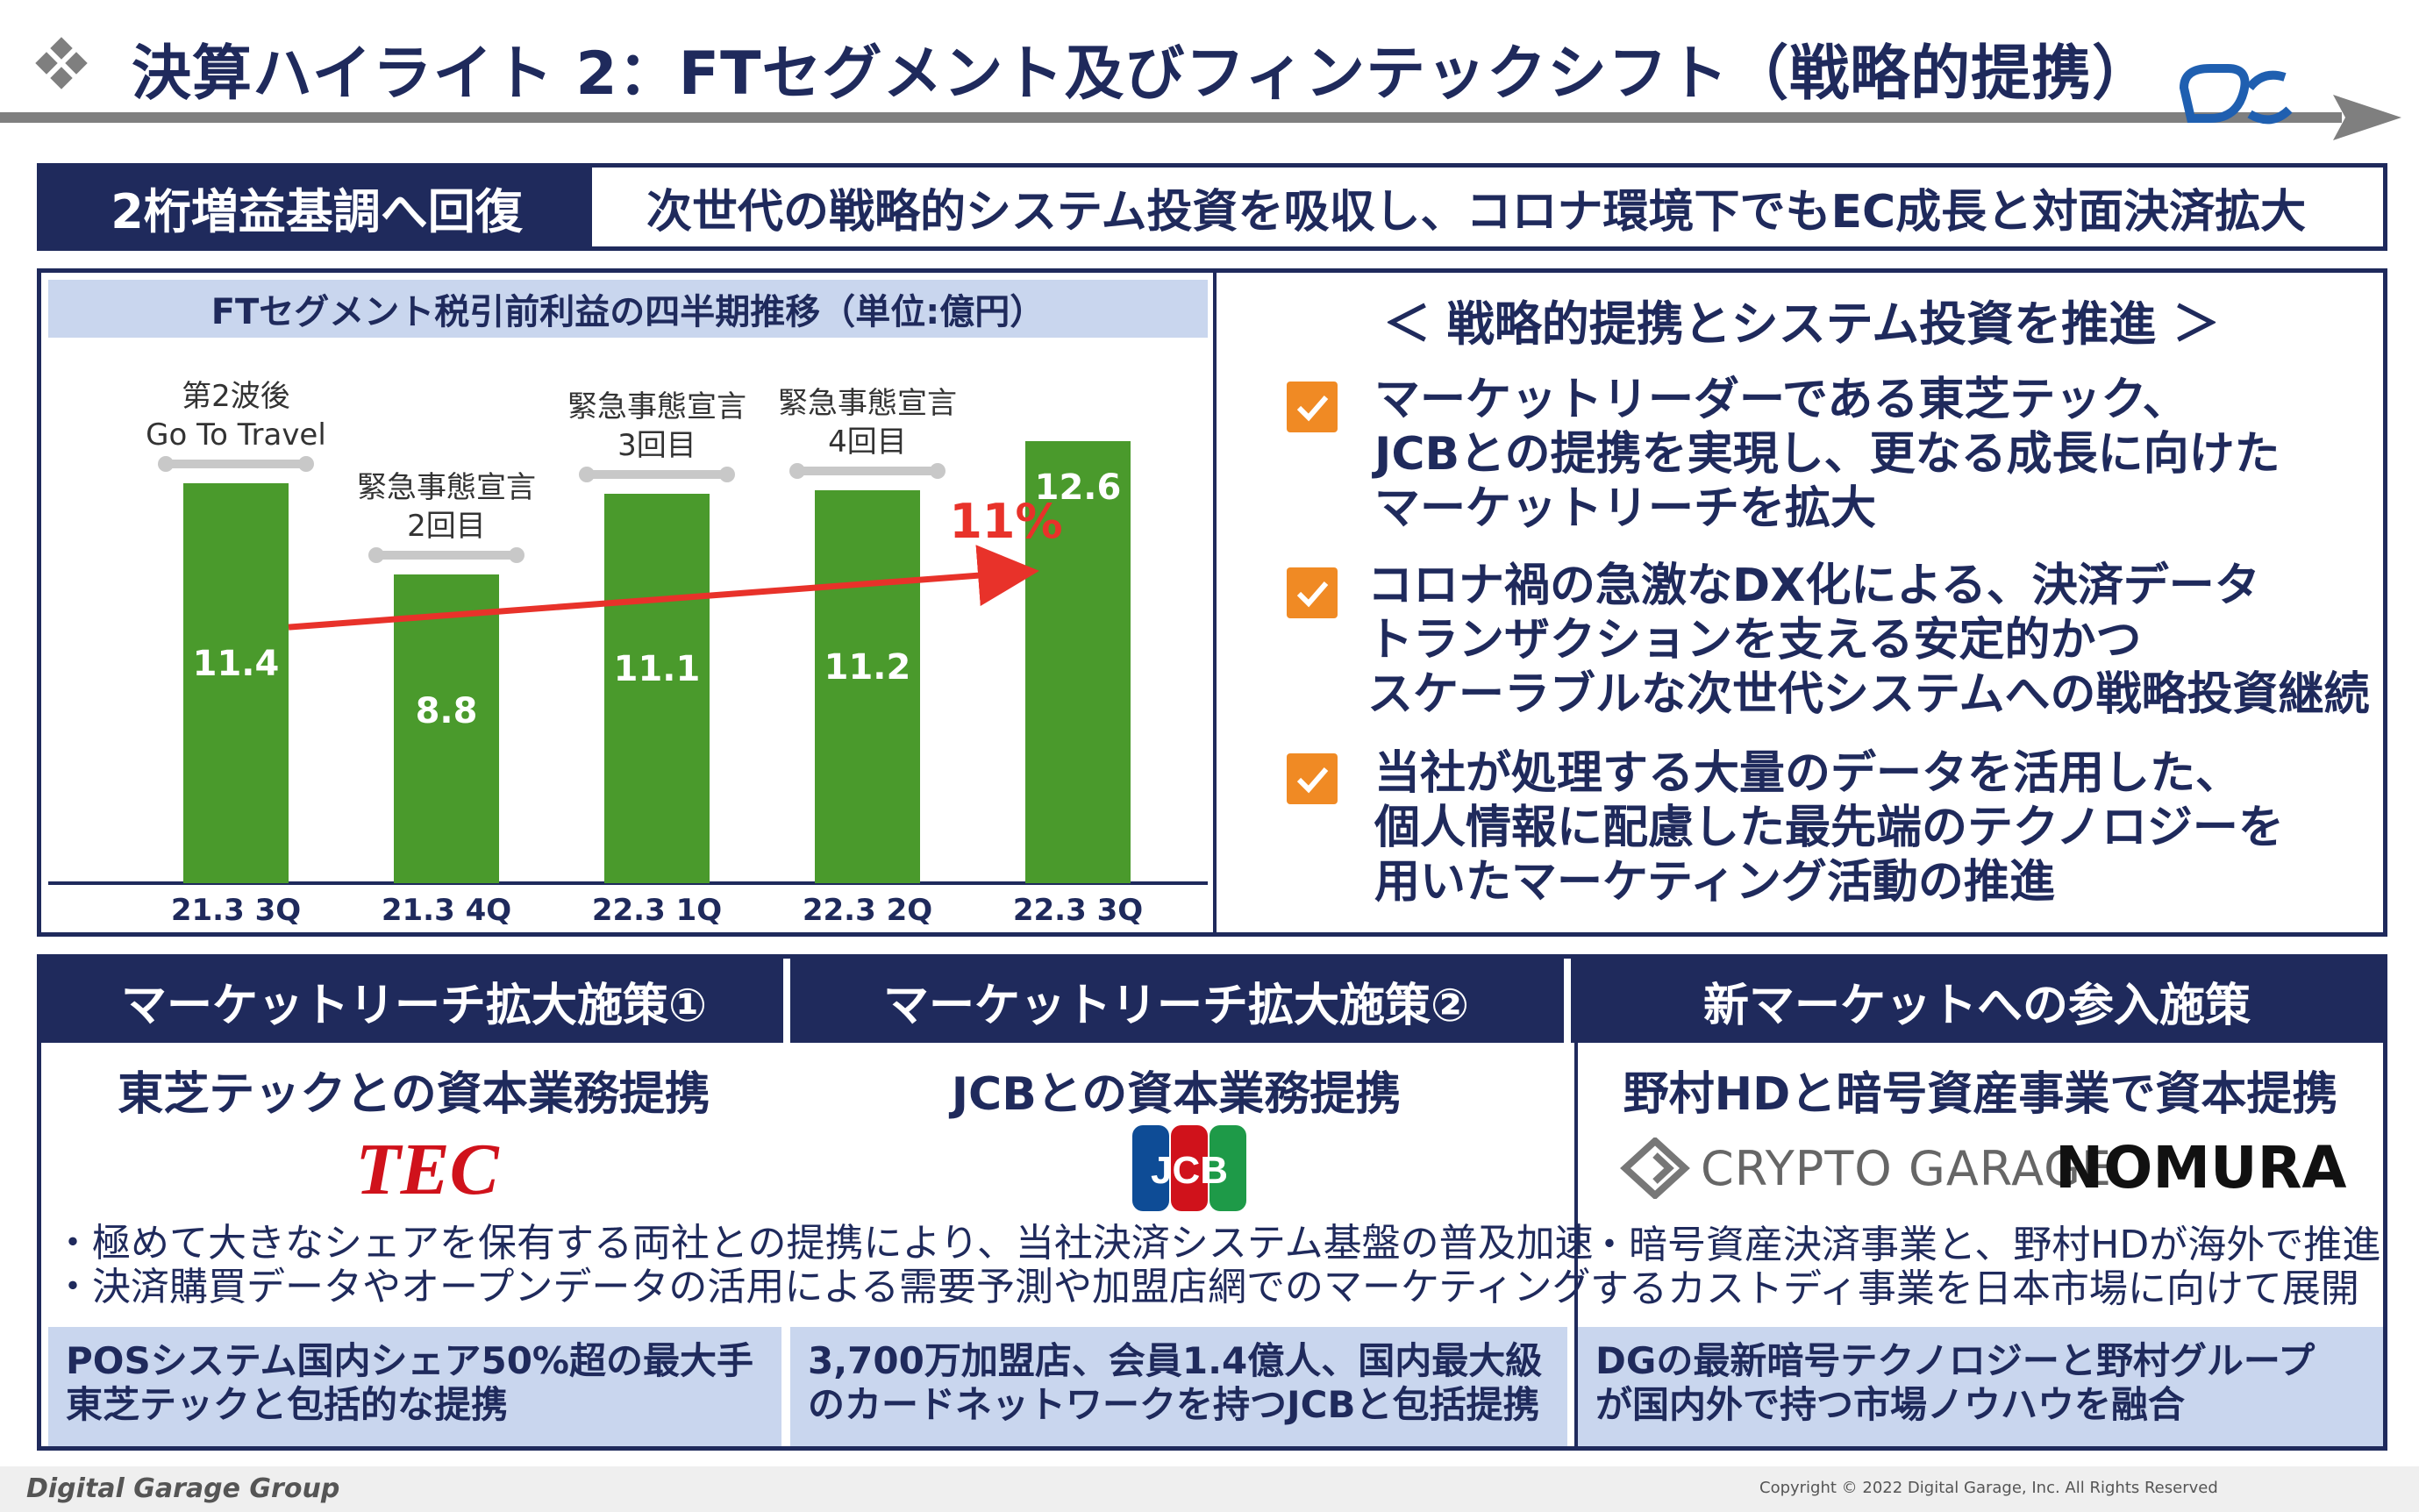 The image size is (2419, 1512). What do you see at coordinates (1956, 1360) in the screenshot?
I see `summary-line: DGの最新暗号テクノロジーと野村グループ` at bounding box center [1956, 1360].